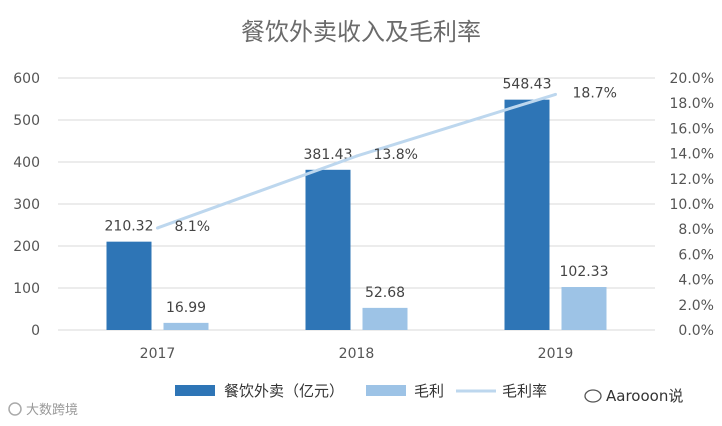 The width and height of the screenshot is (722, 426). Describe the element at coordinates (692, 79) in the screenshot. I see `right-tick-label: 20.0%` at that location.